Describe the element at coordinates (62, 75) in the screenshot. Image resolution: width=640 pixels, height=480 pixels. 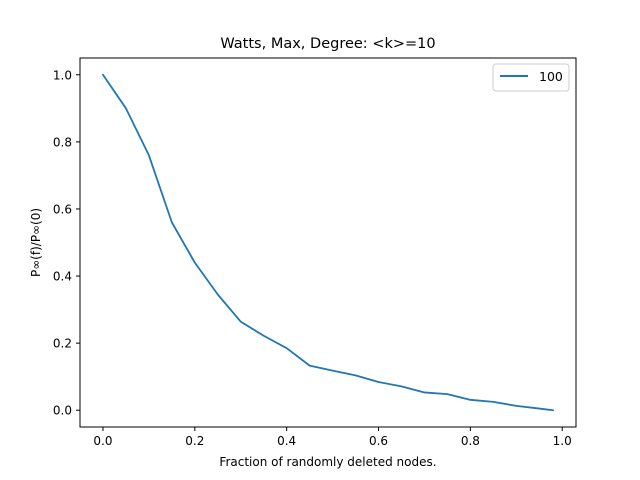
I see `y-tick-label: 1.0` at that location.